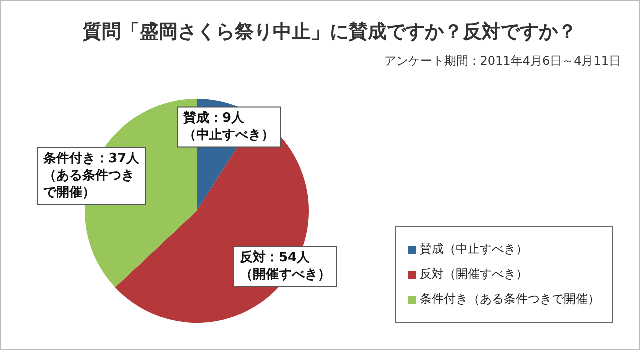 The height and width of the screenshot is (350, 640). Describe the element at coordinates (502, 61) in the screenshot. I see `chart-subtitle: アンケート期間：2011年4月6日～4月11日` at that location.